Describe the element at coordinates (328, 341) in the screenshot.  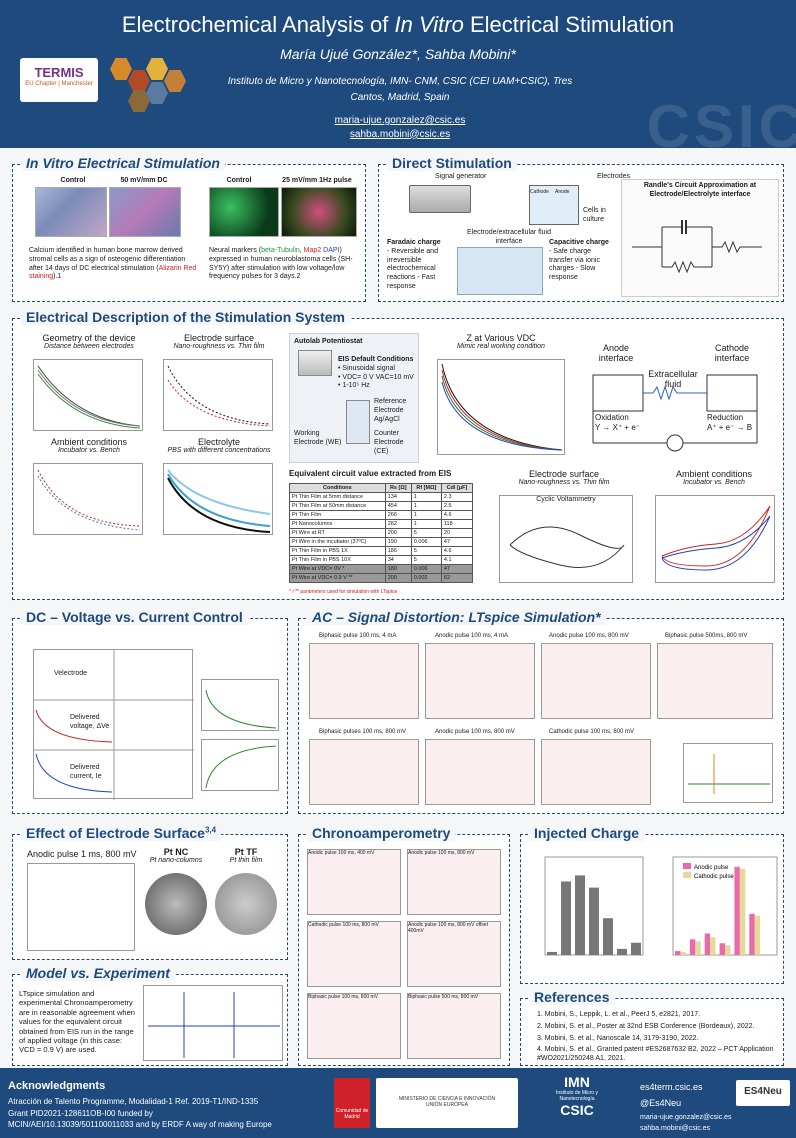
I see `autolab-label: Autolab Potentiostat` at that location.